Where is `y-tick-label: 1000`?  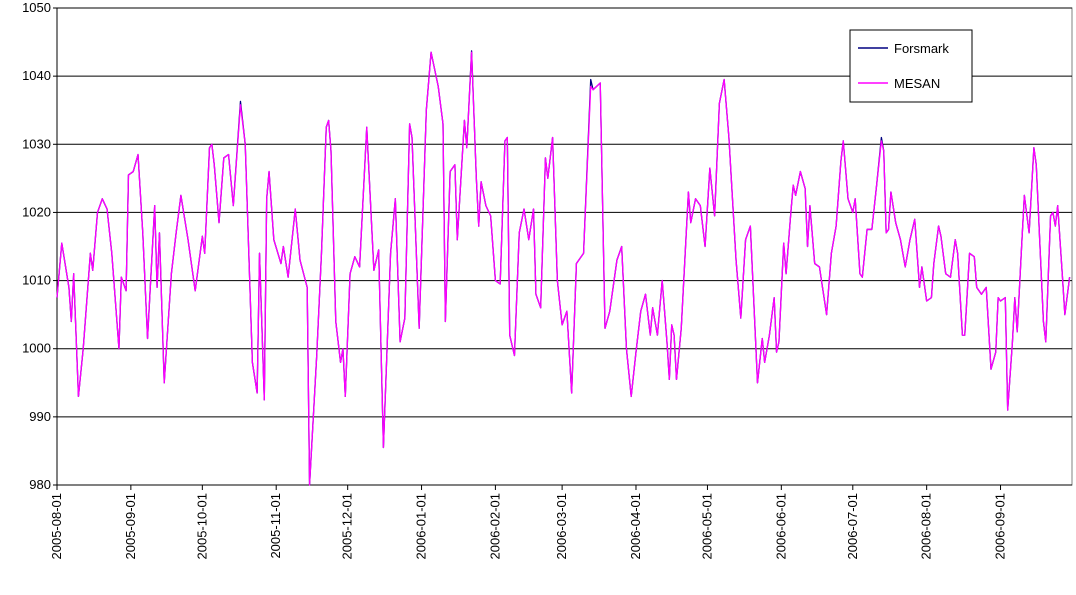 y-tick-label: 1000 is located at coordinates (36, 348).